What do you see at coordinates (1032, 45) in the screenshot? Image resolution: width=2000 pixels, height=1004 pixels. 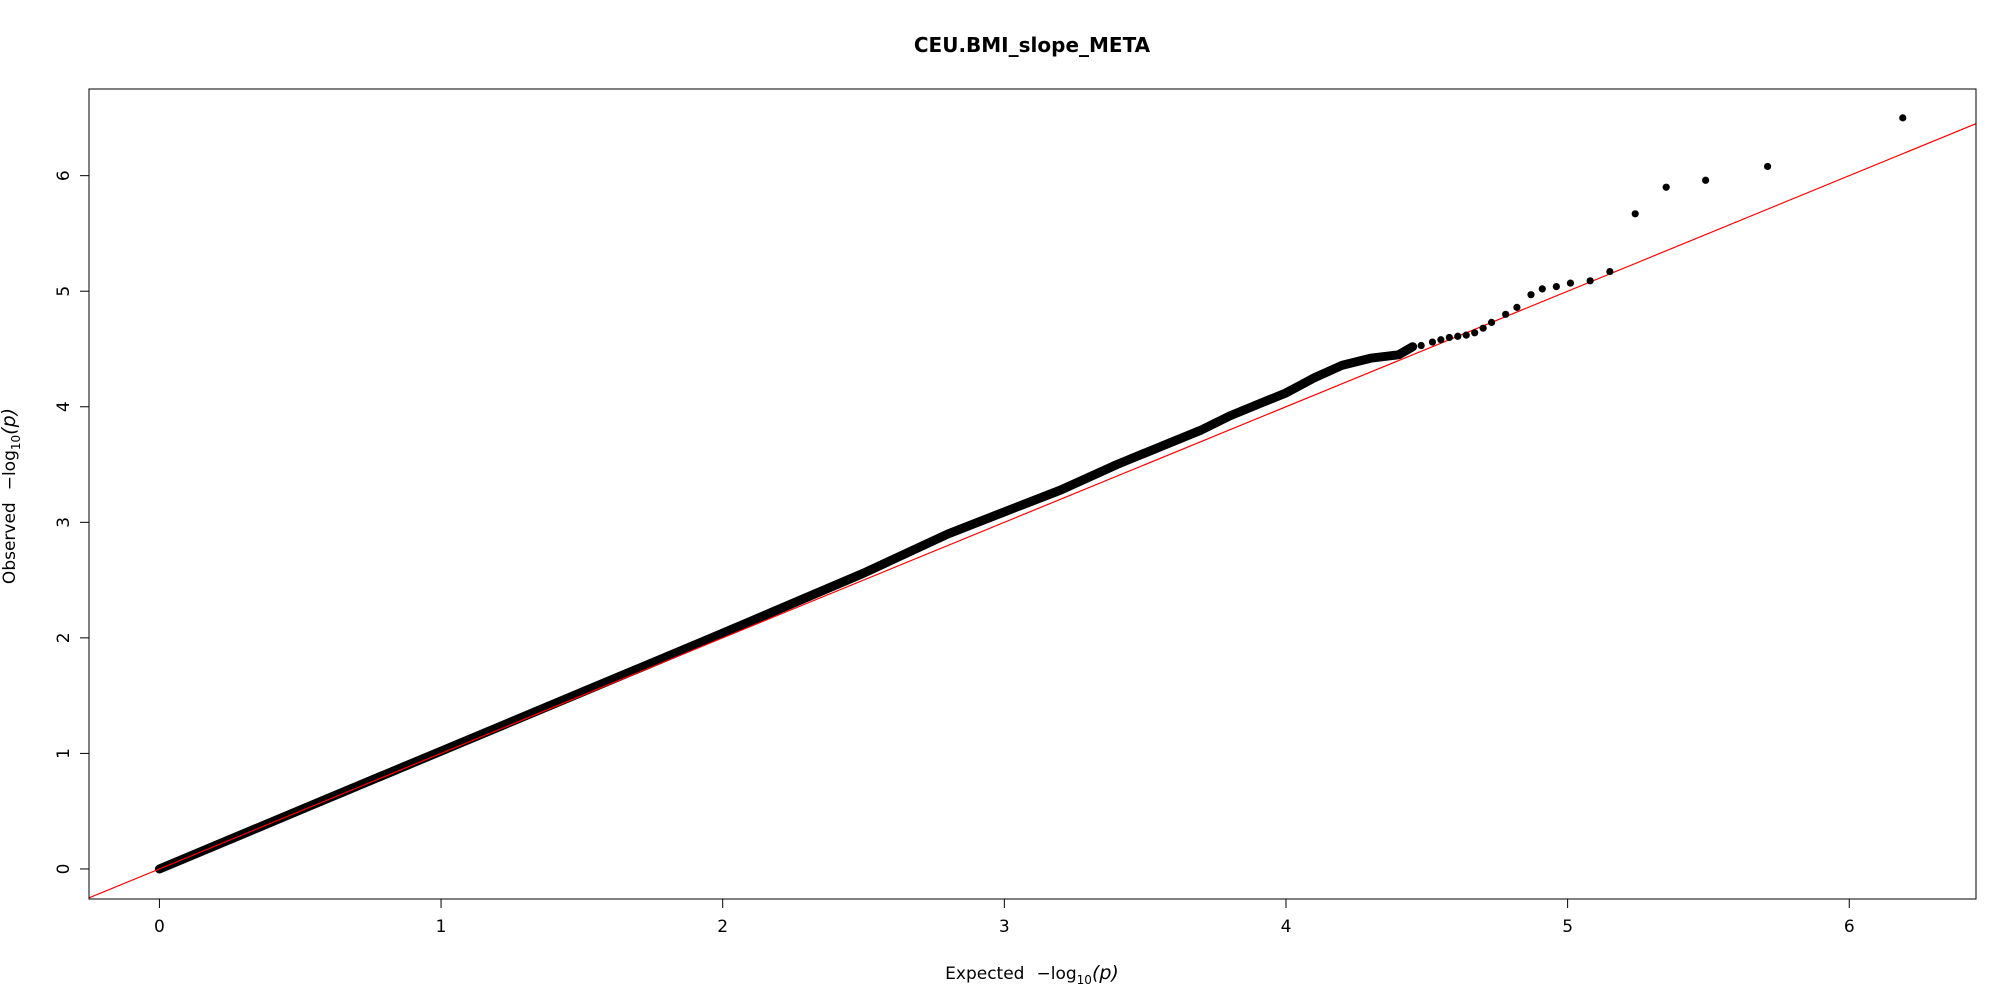 I see `chart-title: CEU.BMI_slope_META` at bounding box center [1032, 45].